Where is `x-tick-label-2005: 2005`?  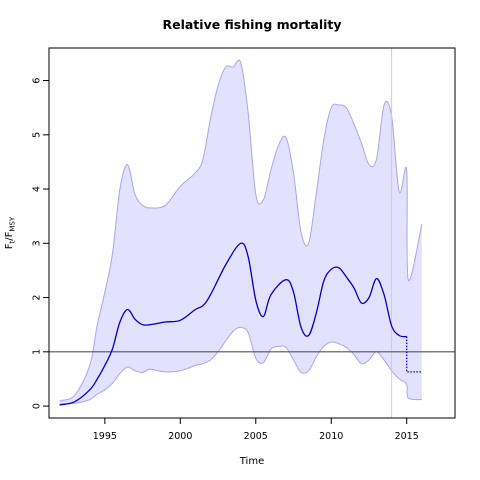 x-tick-label-2005: 2005 is located at coordinates (256, 436).